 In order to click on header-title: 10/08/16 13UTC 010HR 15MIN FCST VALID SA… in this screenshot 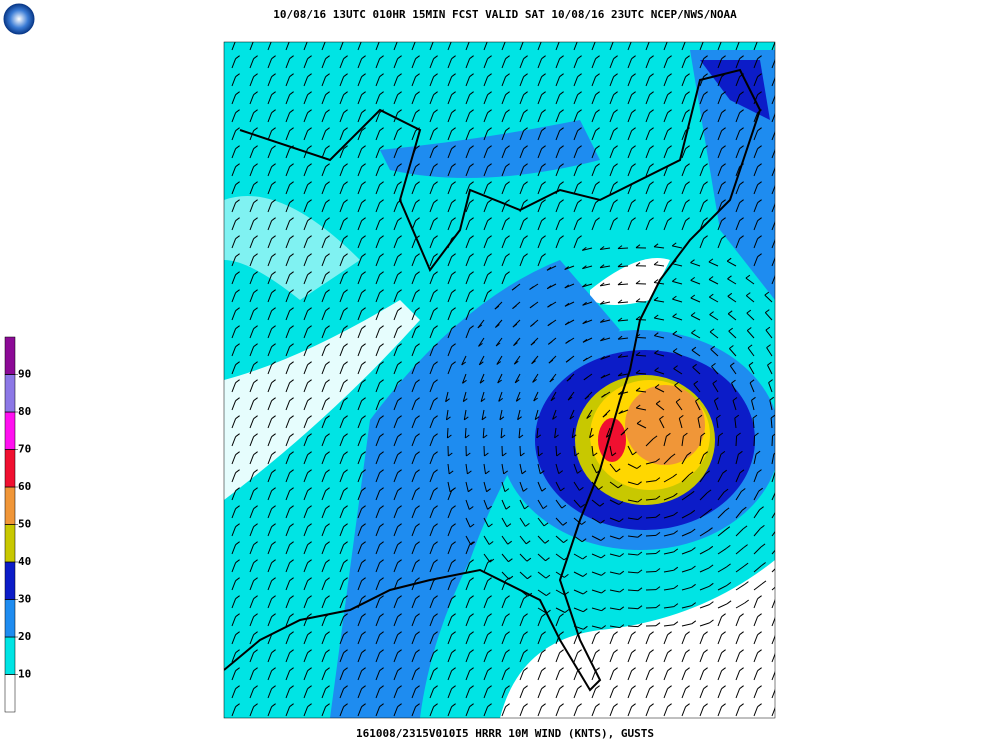, I will do `click(505, 14)`.